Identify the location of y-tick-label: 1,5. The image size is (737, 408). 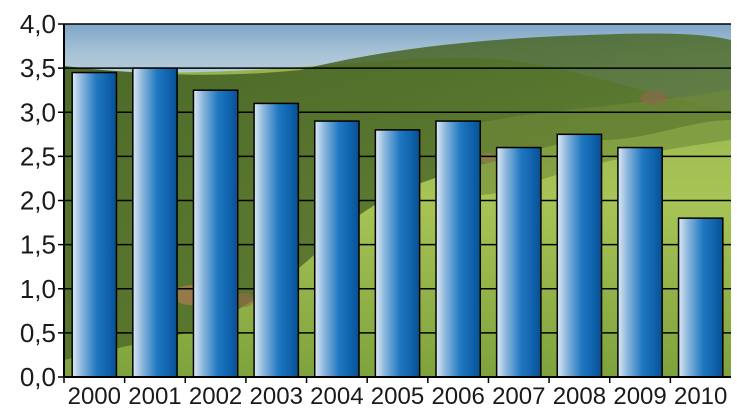
(38, 245).